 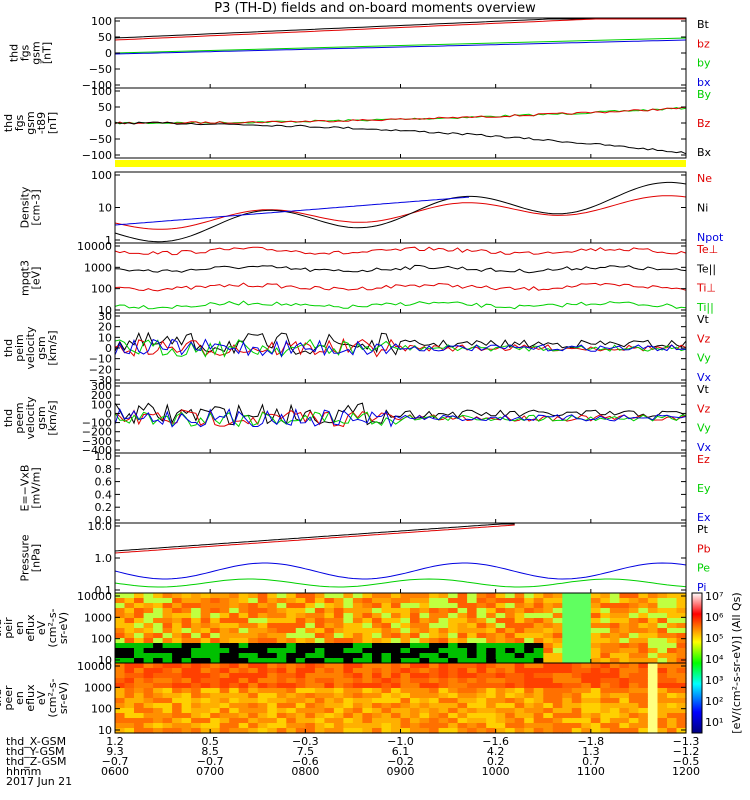 I want to click on ephemeris-value: 0600, so click(x=115, y=771).